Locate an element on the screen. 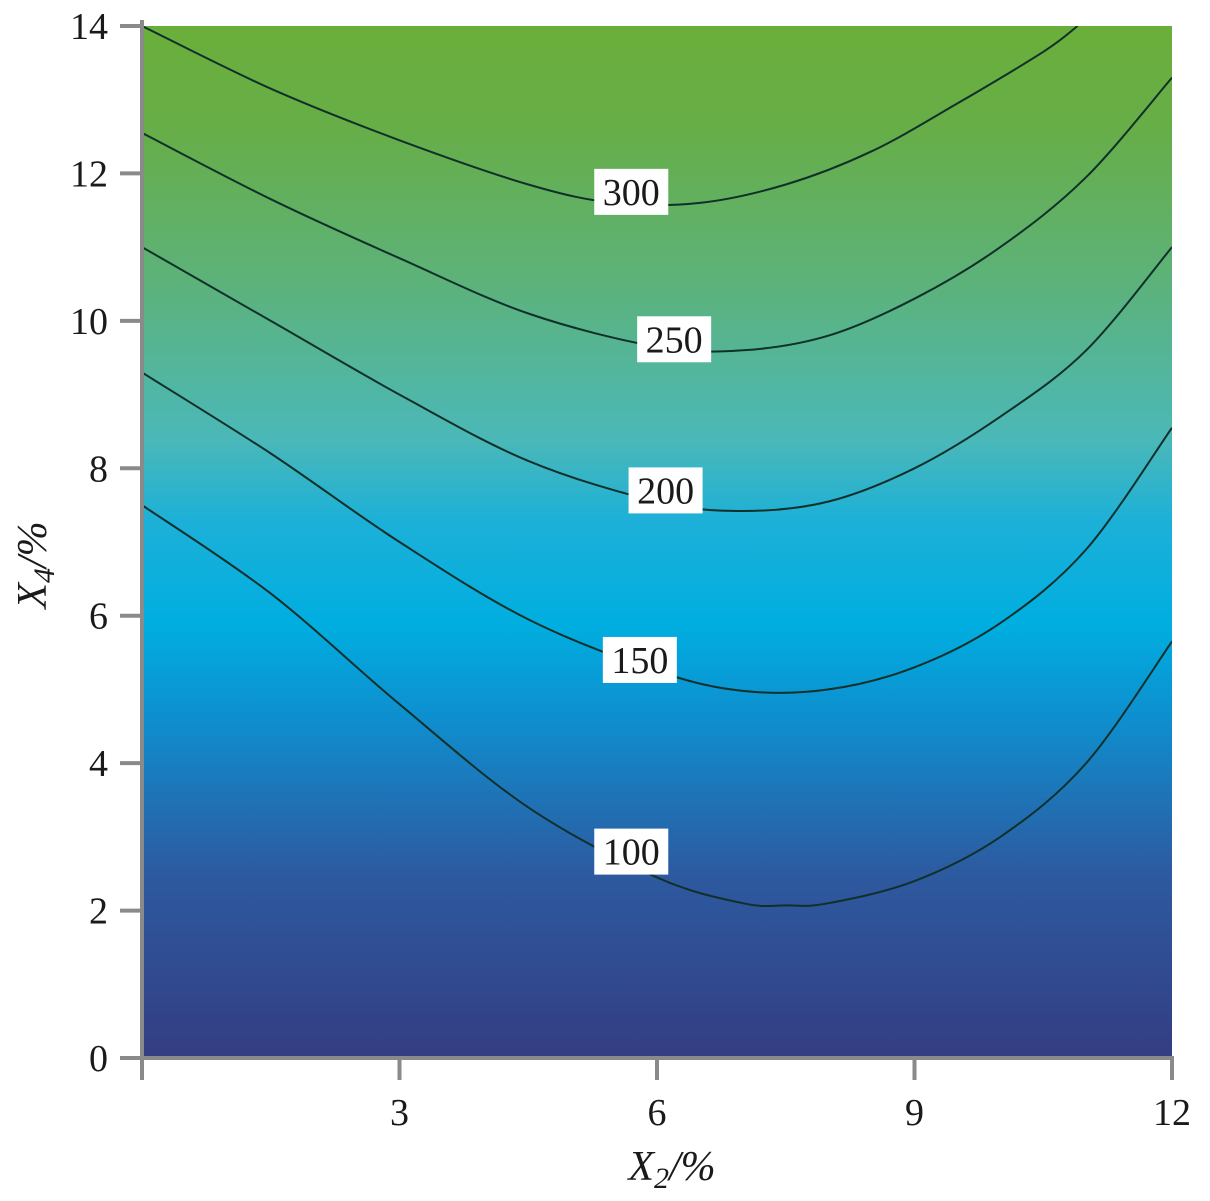  contour-label-text: 150 is located at coordinates (639, 661).